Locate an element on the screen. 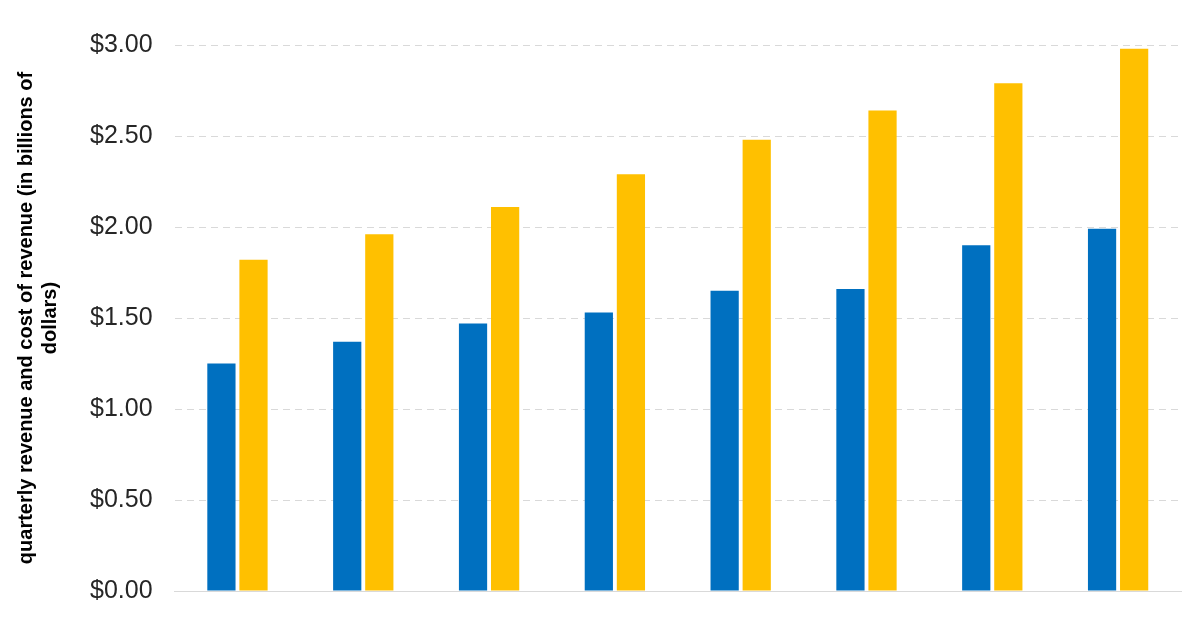  y-axis-title: quarterly revenue and cost of revenue (in billions of dollars) is located at coordinates (36, 318).